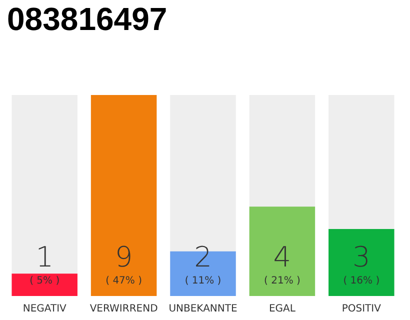  Describe the element at coordinates (282, 309) in the screenshot. I see `x-tick-label: EGAL` at that location.